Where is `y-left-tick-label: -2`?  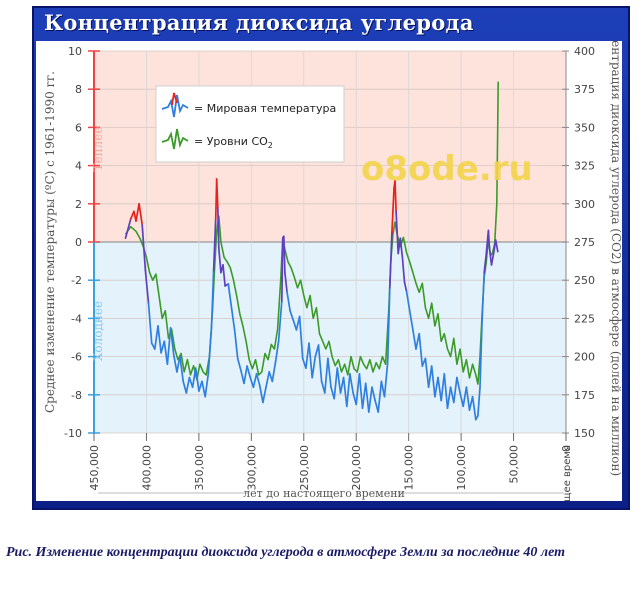
y-left-tick-label: -2 is located at coordinates (76, 280).